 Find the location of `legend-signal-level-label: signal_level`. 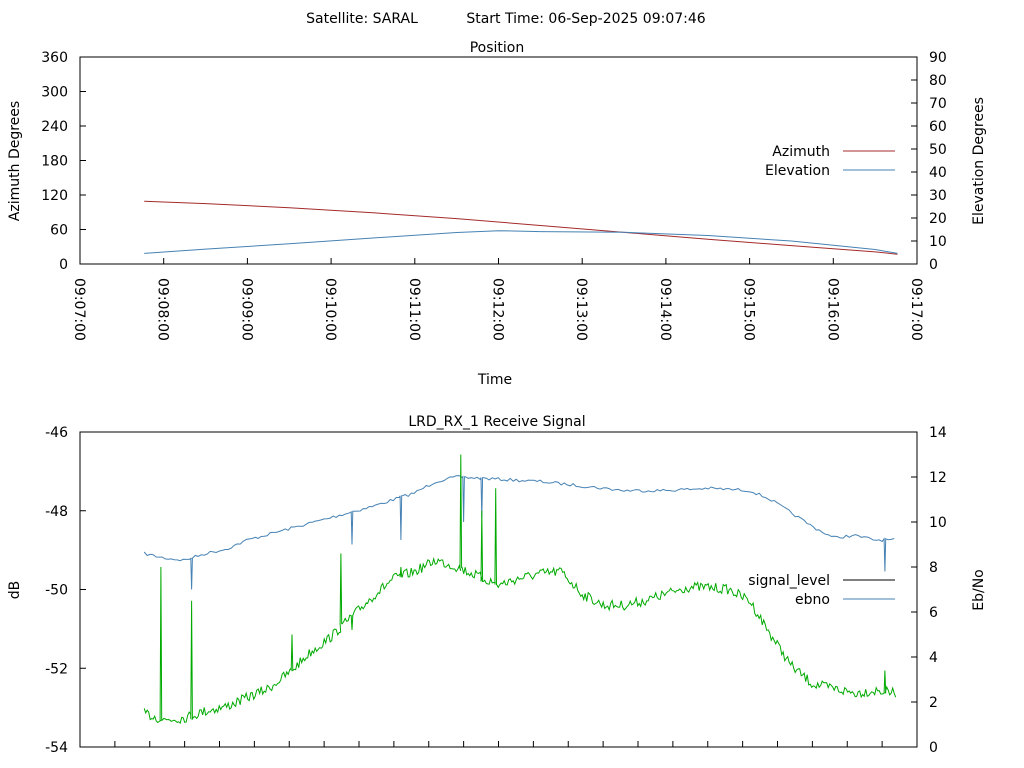

legend-signal-level-label: signal_level is located at coordinates (789, 581).